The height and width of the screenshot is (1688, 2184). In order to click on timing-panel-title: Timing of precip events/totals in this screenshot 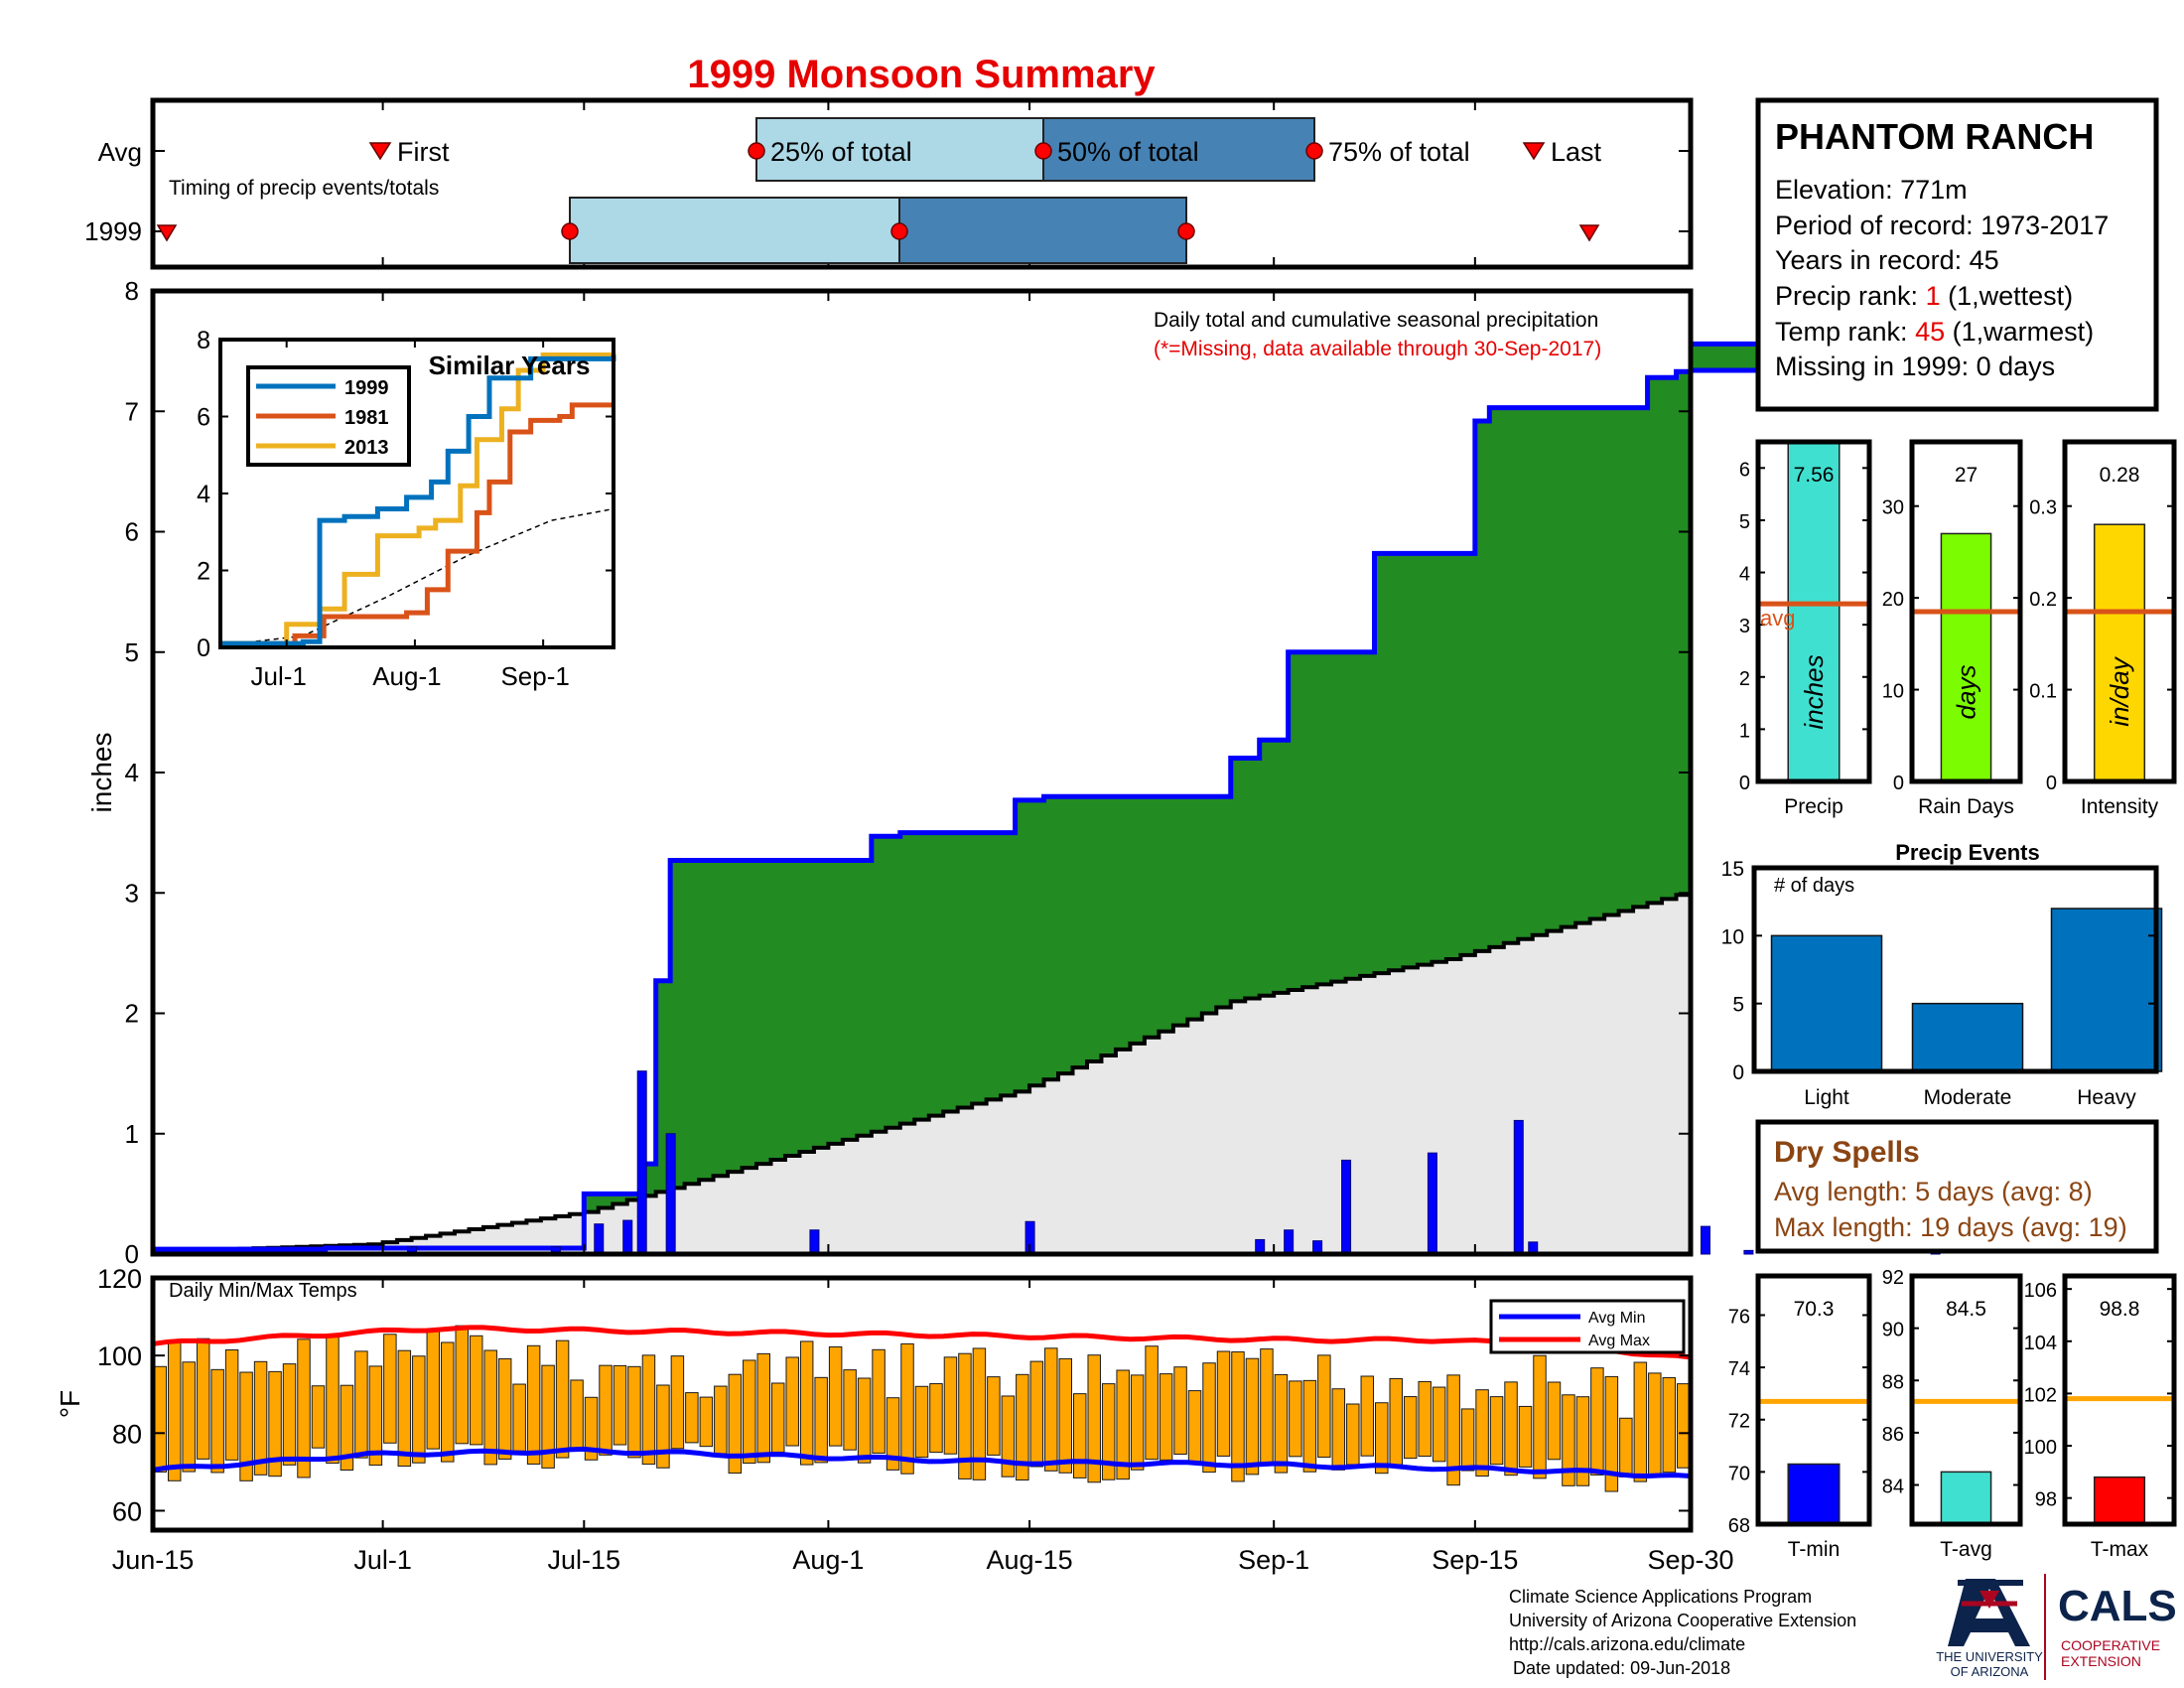, I will do `click(304, 188)`.